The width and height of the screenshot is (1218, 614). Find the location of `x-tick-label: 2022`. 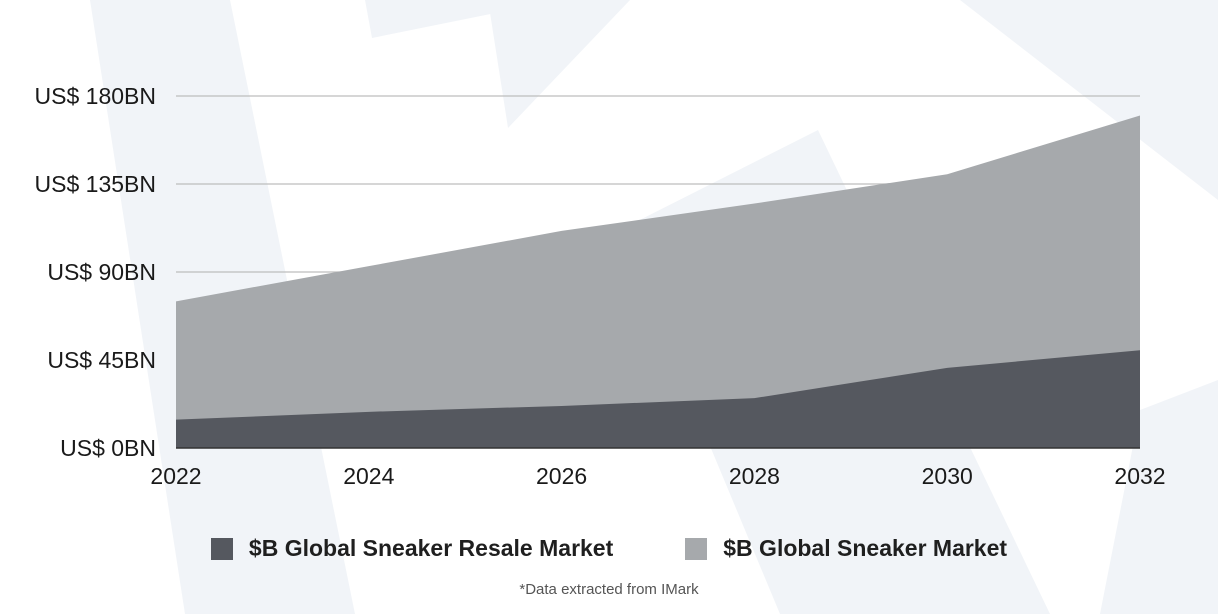

x-tick-label: 2022 is located at coordinates (175, 476).